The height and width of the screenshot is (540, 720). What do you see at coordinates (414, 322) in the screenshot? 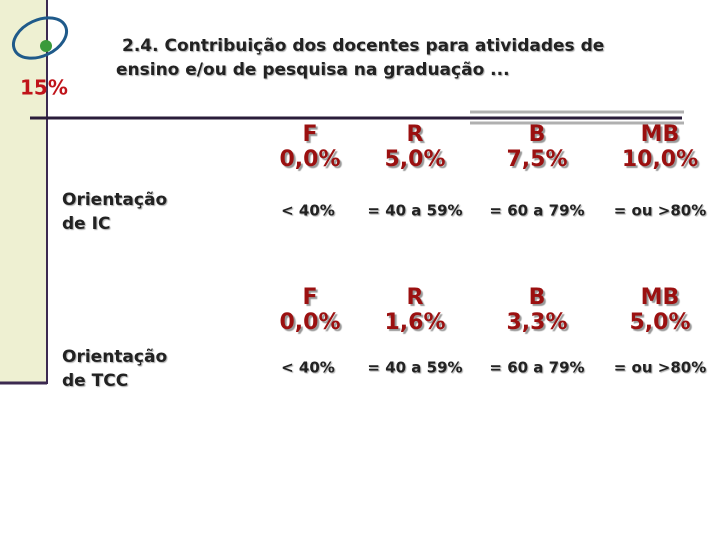
I see `grade-value: 1,6%` at bounding box center [414, 322].